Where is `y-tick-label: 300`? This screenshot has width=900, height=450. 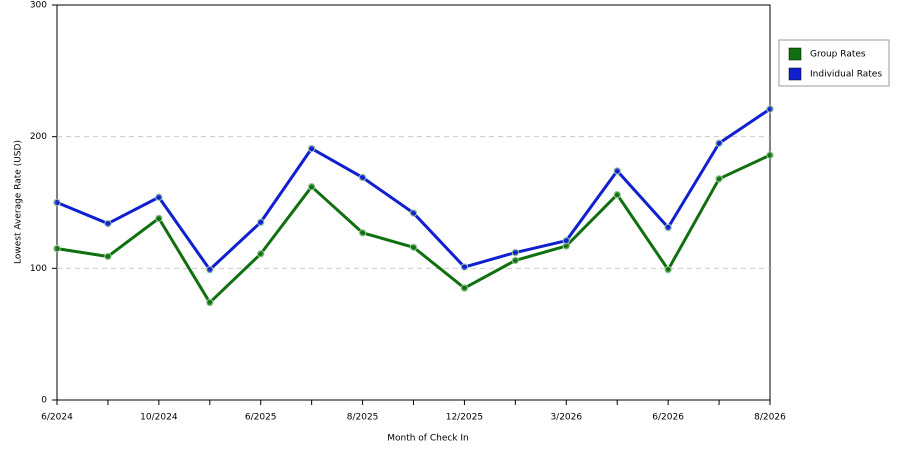
y-tick-label: 300 is located at coordinates (38, 6).